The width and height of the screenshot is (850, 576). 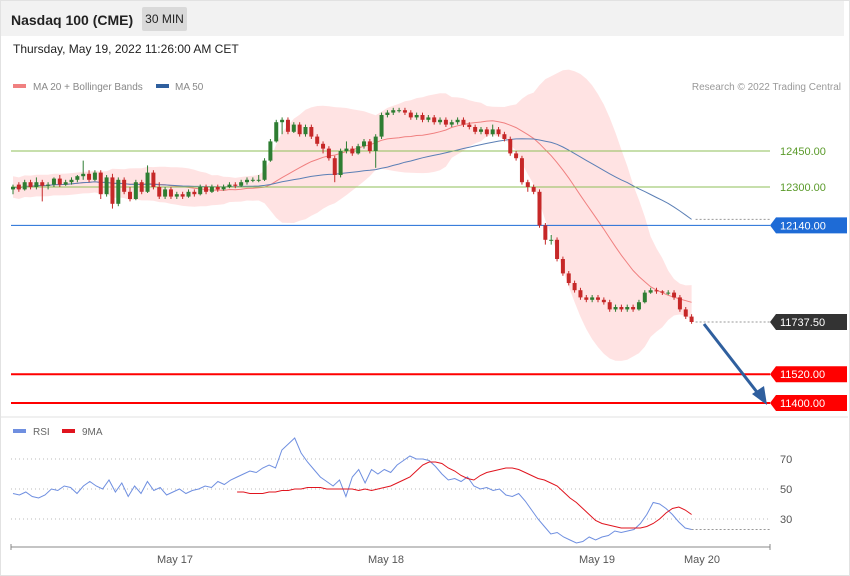 What do you see at coordinates (808, 225) in the screenshot?
I see `pivot-tag` at bounding box center [808, 225].